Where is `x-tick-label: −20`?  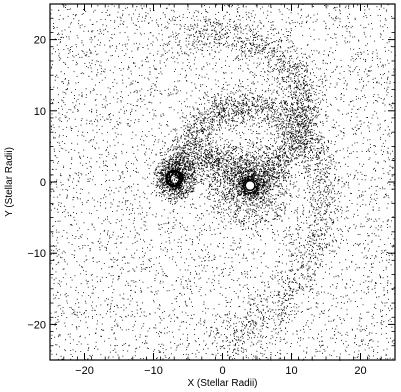
x-tick-label: −20 is located at coordinates (84, 371).